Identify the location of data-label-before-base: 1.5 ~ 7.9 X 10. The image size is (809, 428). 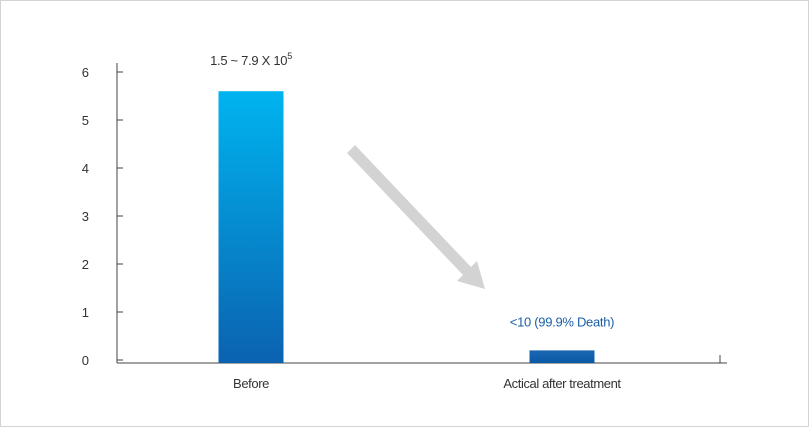
(248, 60).